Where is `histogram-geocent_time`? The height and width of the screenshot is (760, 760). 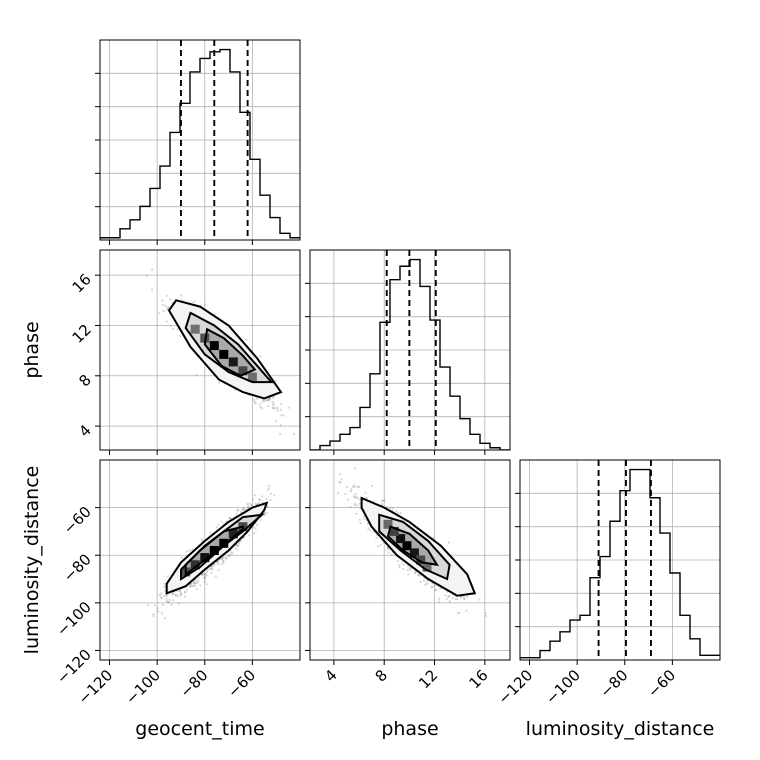
histogram-geocent_time is located at coordinates (200, 144).